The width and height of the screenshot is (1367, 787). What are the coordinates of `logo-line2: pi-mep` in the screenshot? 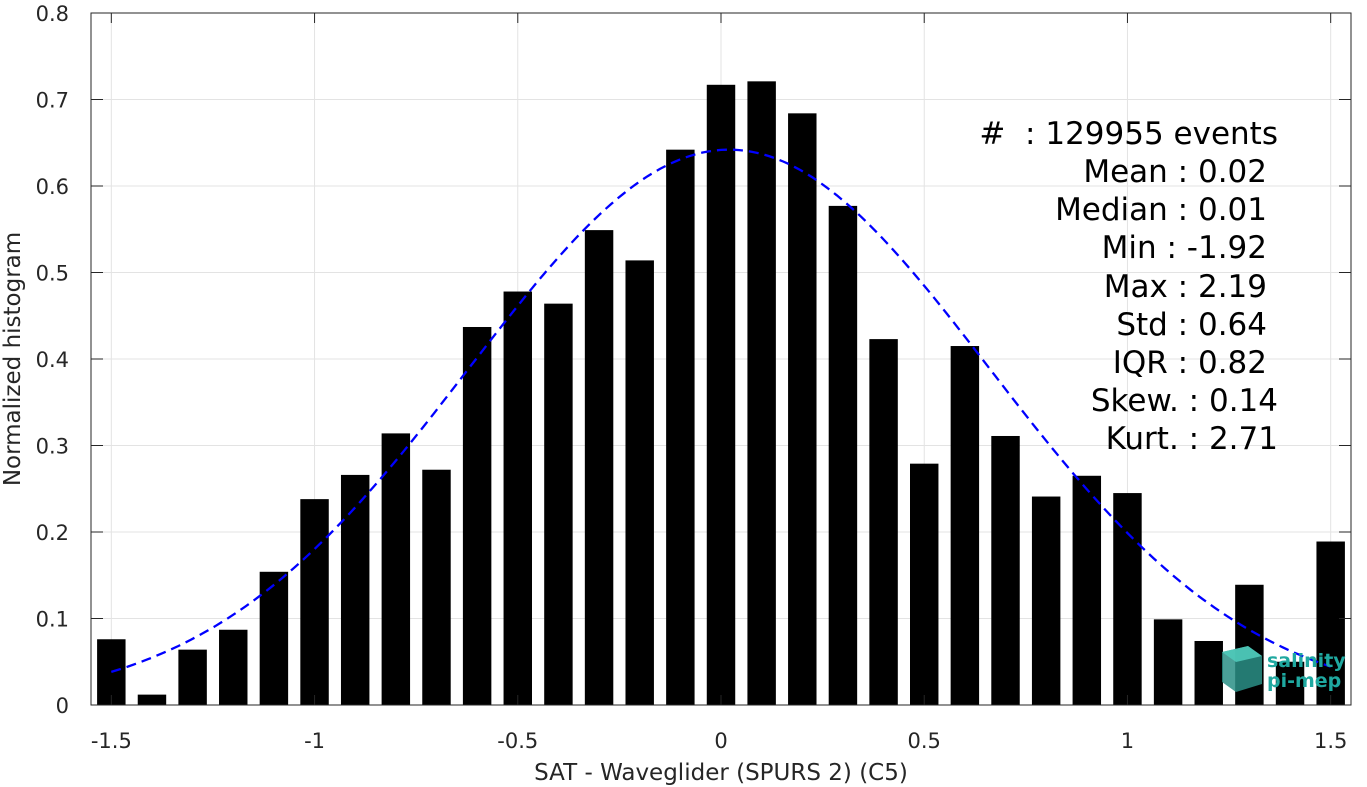 It's located at (1304, 681).